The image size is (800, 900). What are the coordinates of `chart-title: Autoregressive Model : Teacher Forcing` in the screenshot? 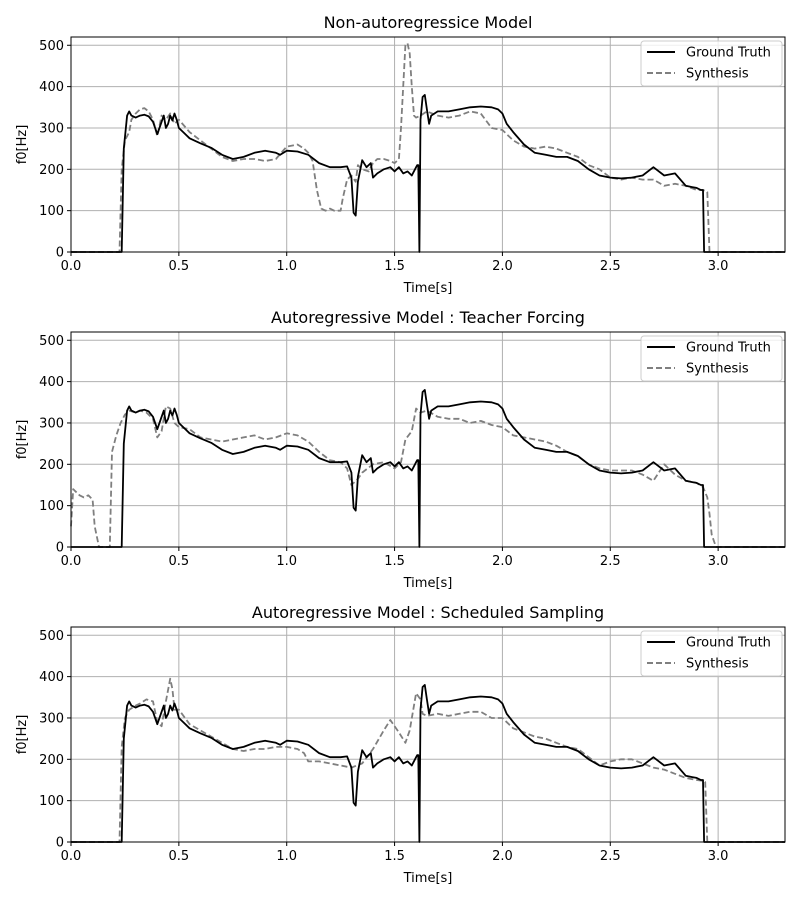 It's located at (428, 317).